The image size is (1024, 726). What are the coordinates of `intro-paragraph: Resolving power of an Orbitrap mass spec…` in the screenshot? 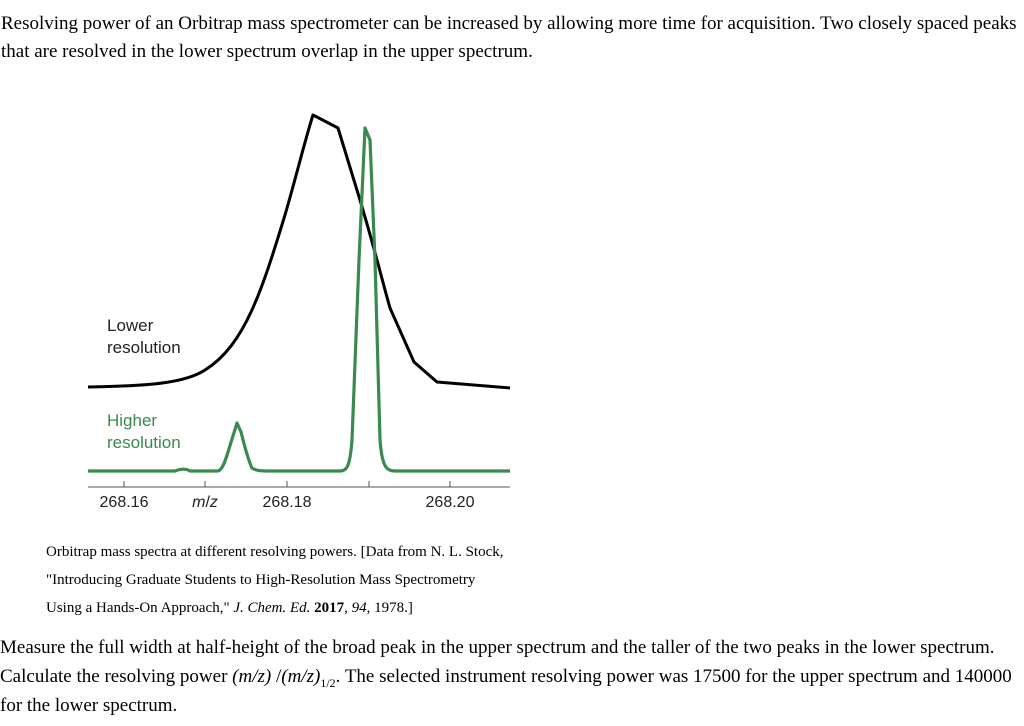 It's located at (509, 37).